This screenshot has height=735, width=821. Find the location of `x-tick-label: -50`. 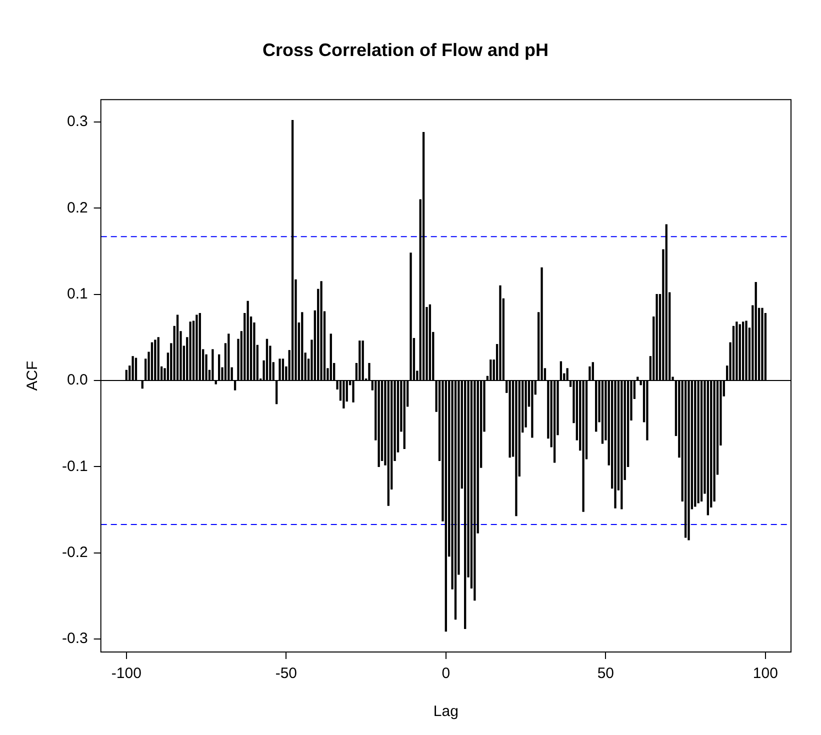

x-tick-label: -50 is located at coordinates (286, 673).